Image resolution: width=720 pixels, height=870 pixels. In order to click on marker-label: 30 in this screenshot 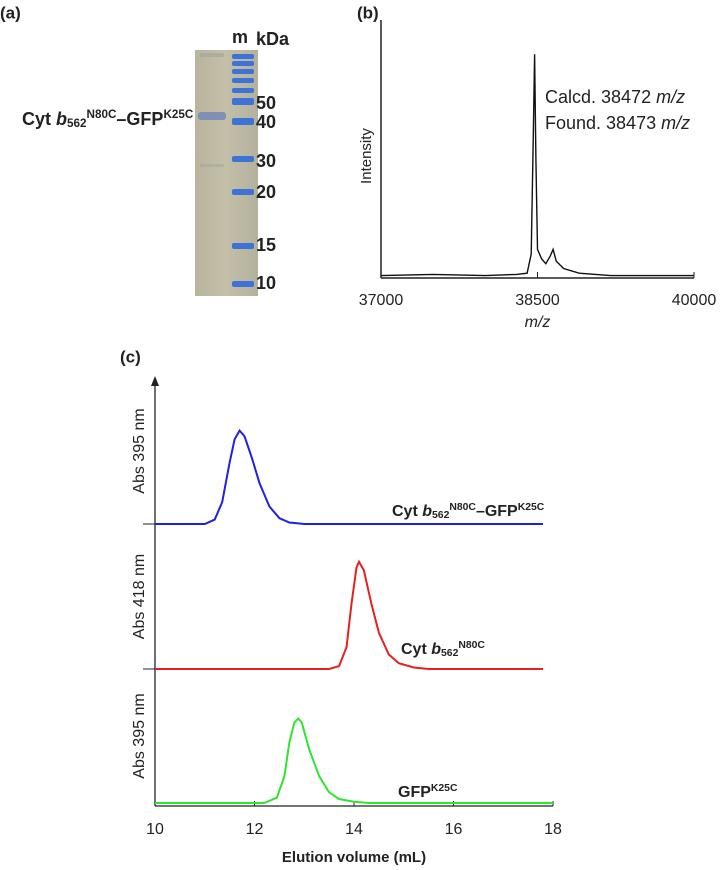, I will do `click(266, 161)`.